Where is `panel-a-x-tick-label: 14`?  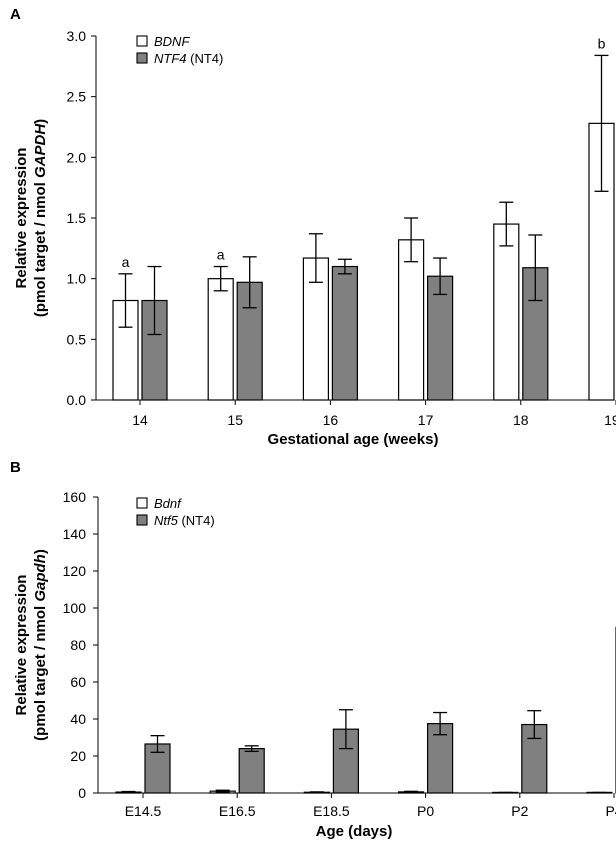
panel-a-x-tick-label: 14 is located at coordinates (140, 420).